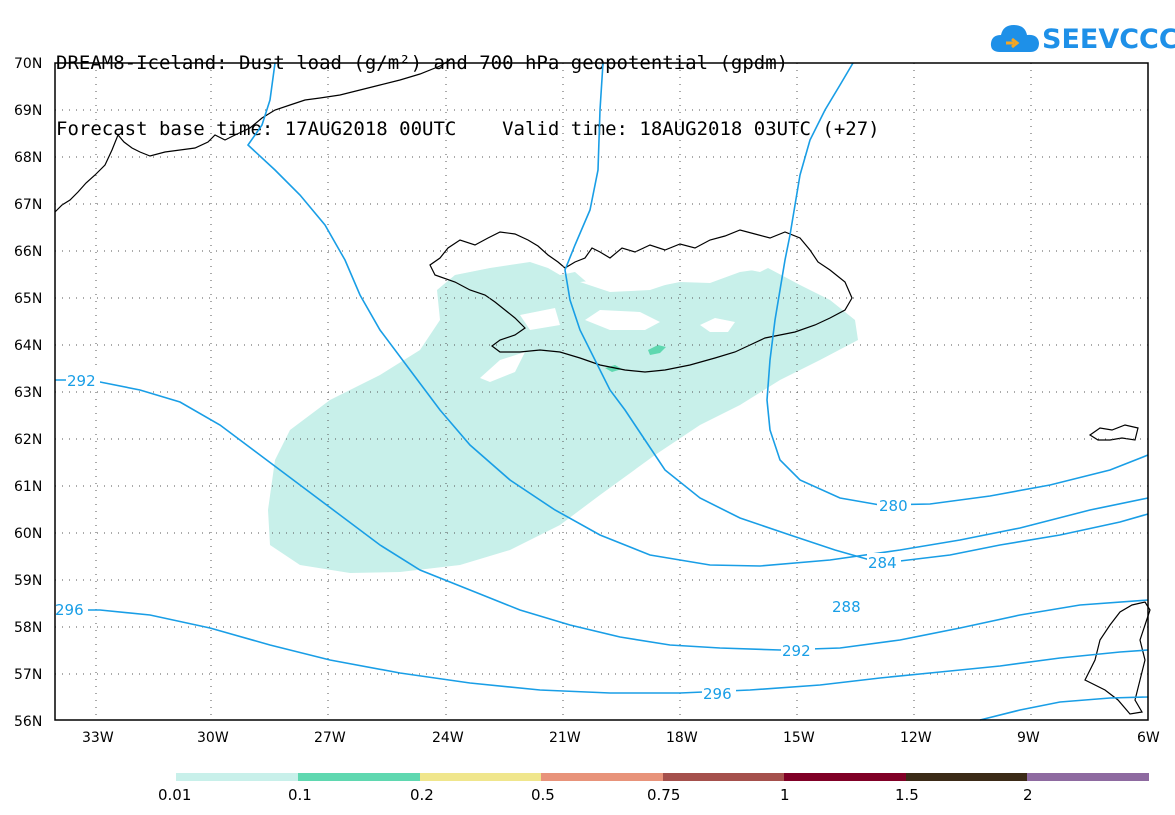 The image size is (1175, 815). I want to click on lat-label: 69N, so click(28, 111).